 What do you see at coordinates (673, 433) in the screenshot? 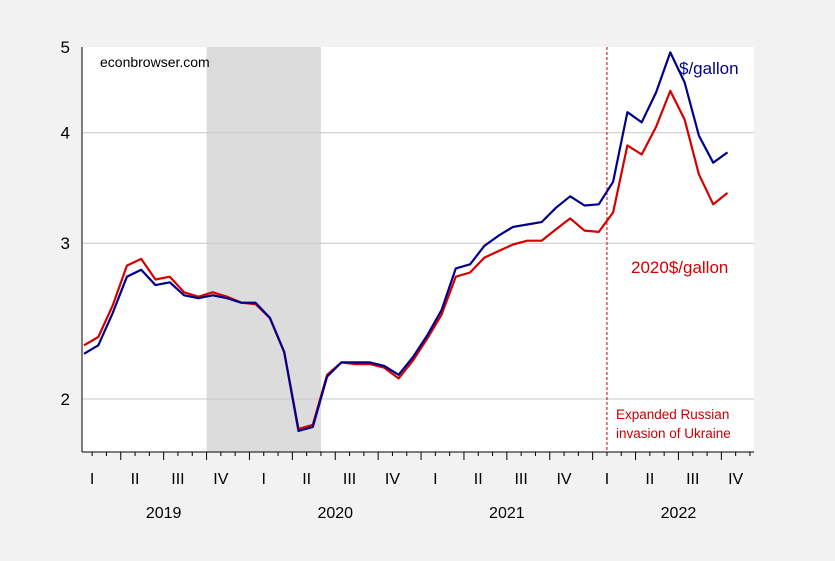
I see `event-annotation-line2: invasion of Ukraine` at bounding box center [673, 433].